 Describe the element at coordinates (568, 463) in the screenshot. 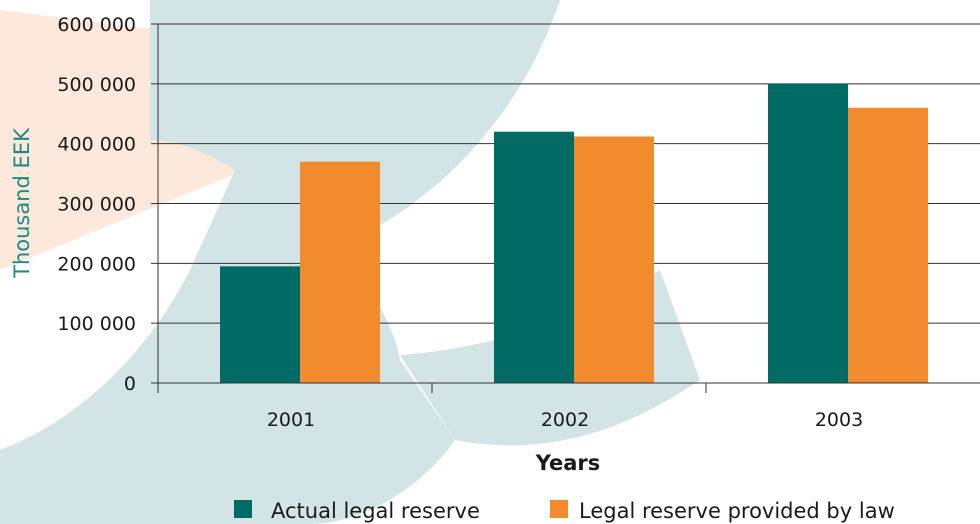

I see `x-axis-title: Years` at that location.